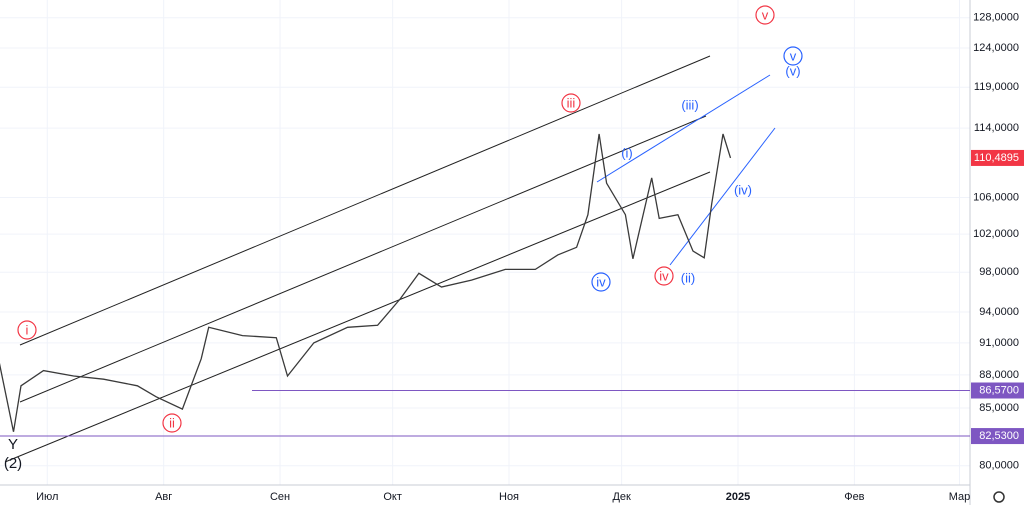 The width and height of the screenshot is (1024, 505). I want to click on level-label: 86,5700, so click(999, 390).